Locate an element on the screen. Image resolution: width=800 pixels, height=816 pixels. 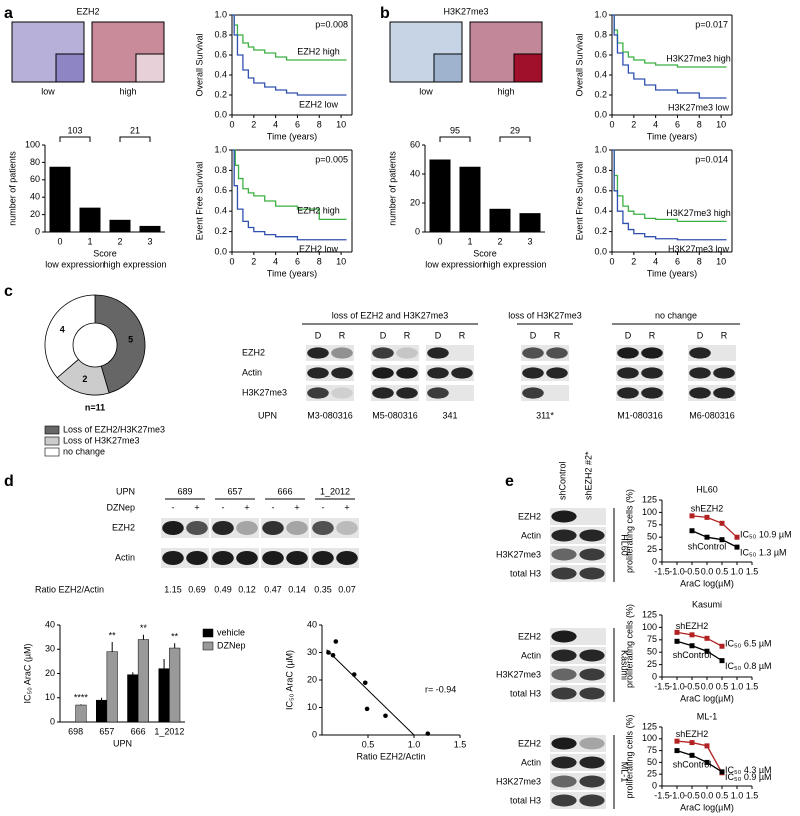
group-title: loss of EZH2 and H3K27me3 is located at coordinates (390, 315).